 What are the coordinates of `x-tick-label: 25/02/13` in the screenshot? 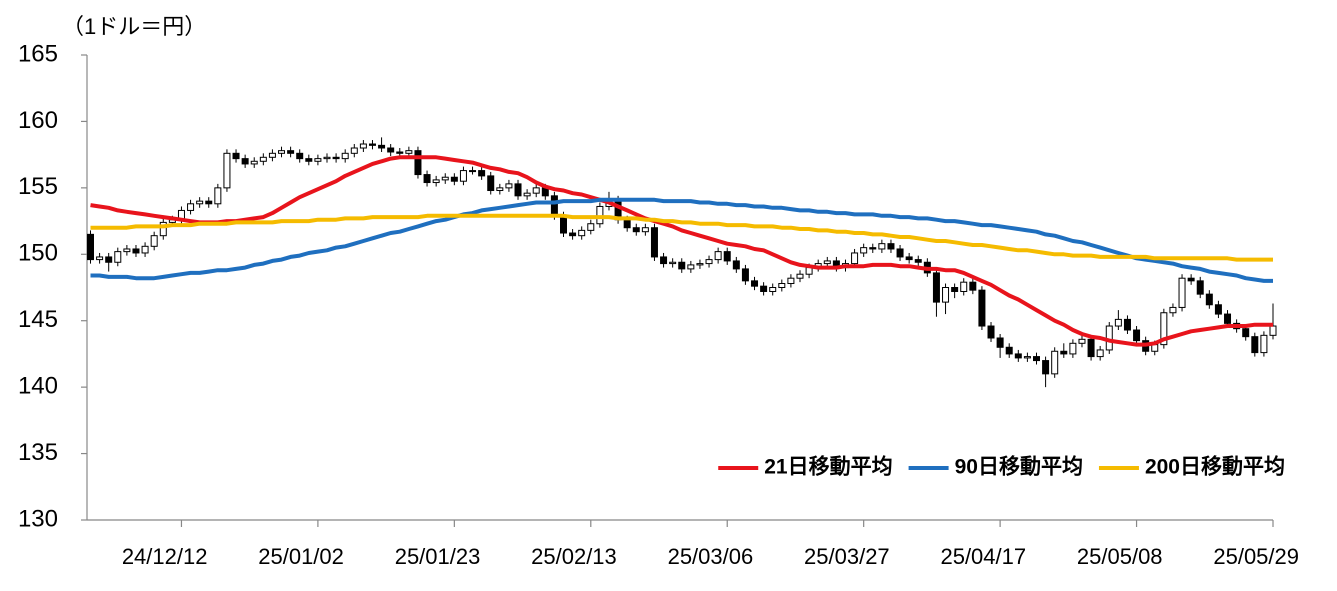 It's located at (574, 556).